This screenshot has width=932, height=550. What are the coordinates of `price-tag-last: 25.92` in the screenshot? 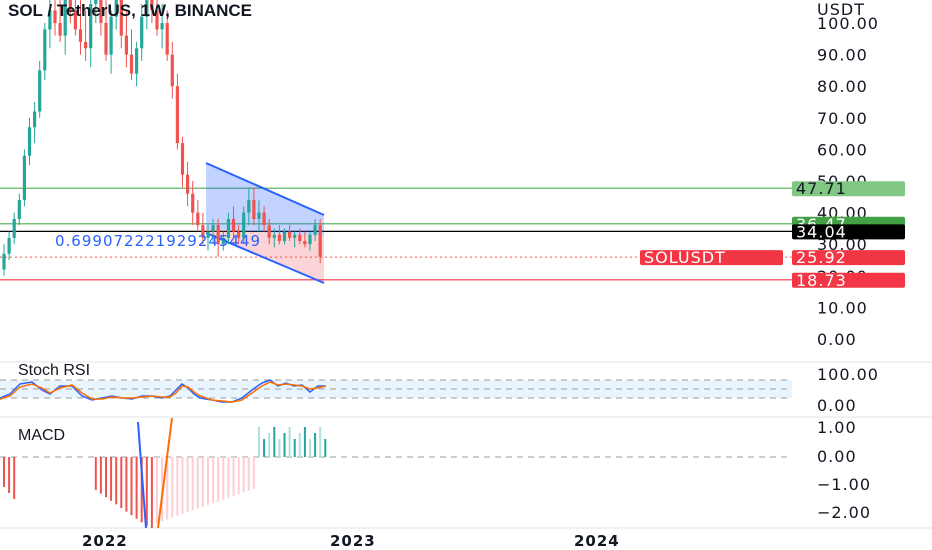 It's located at (821, 257).